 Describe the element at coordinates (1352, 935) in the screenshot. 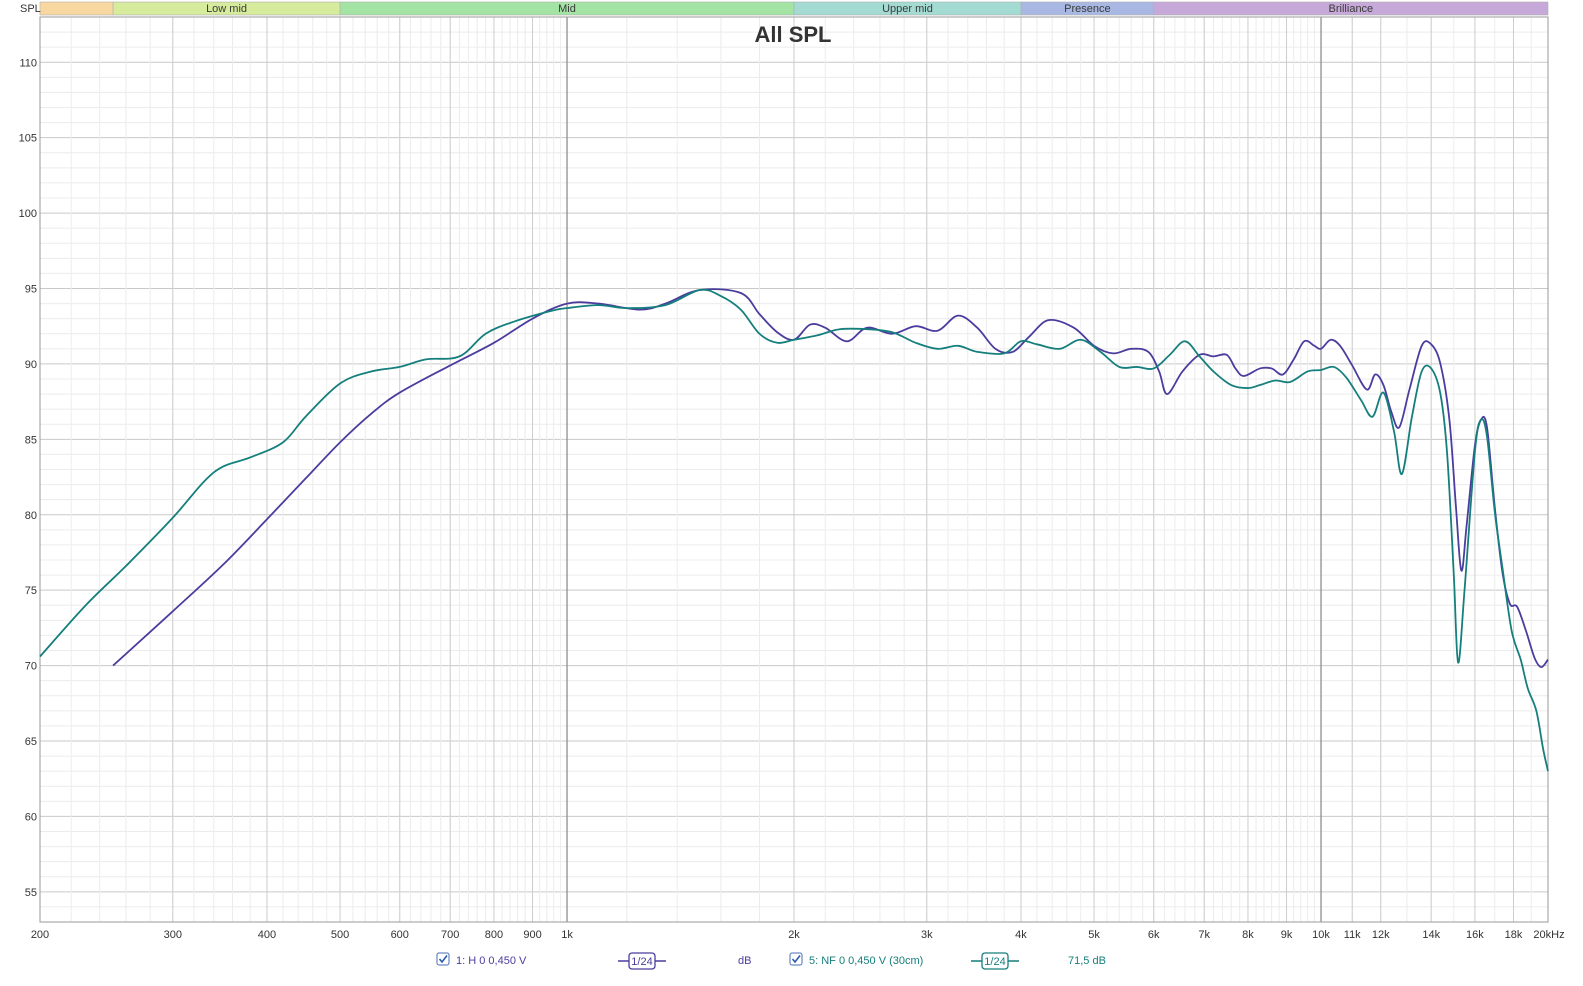

I see `x-tick-label: 11k` at that location.